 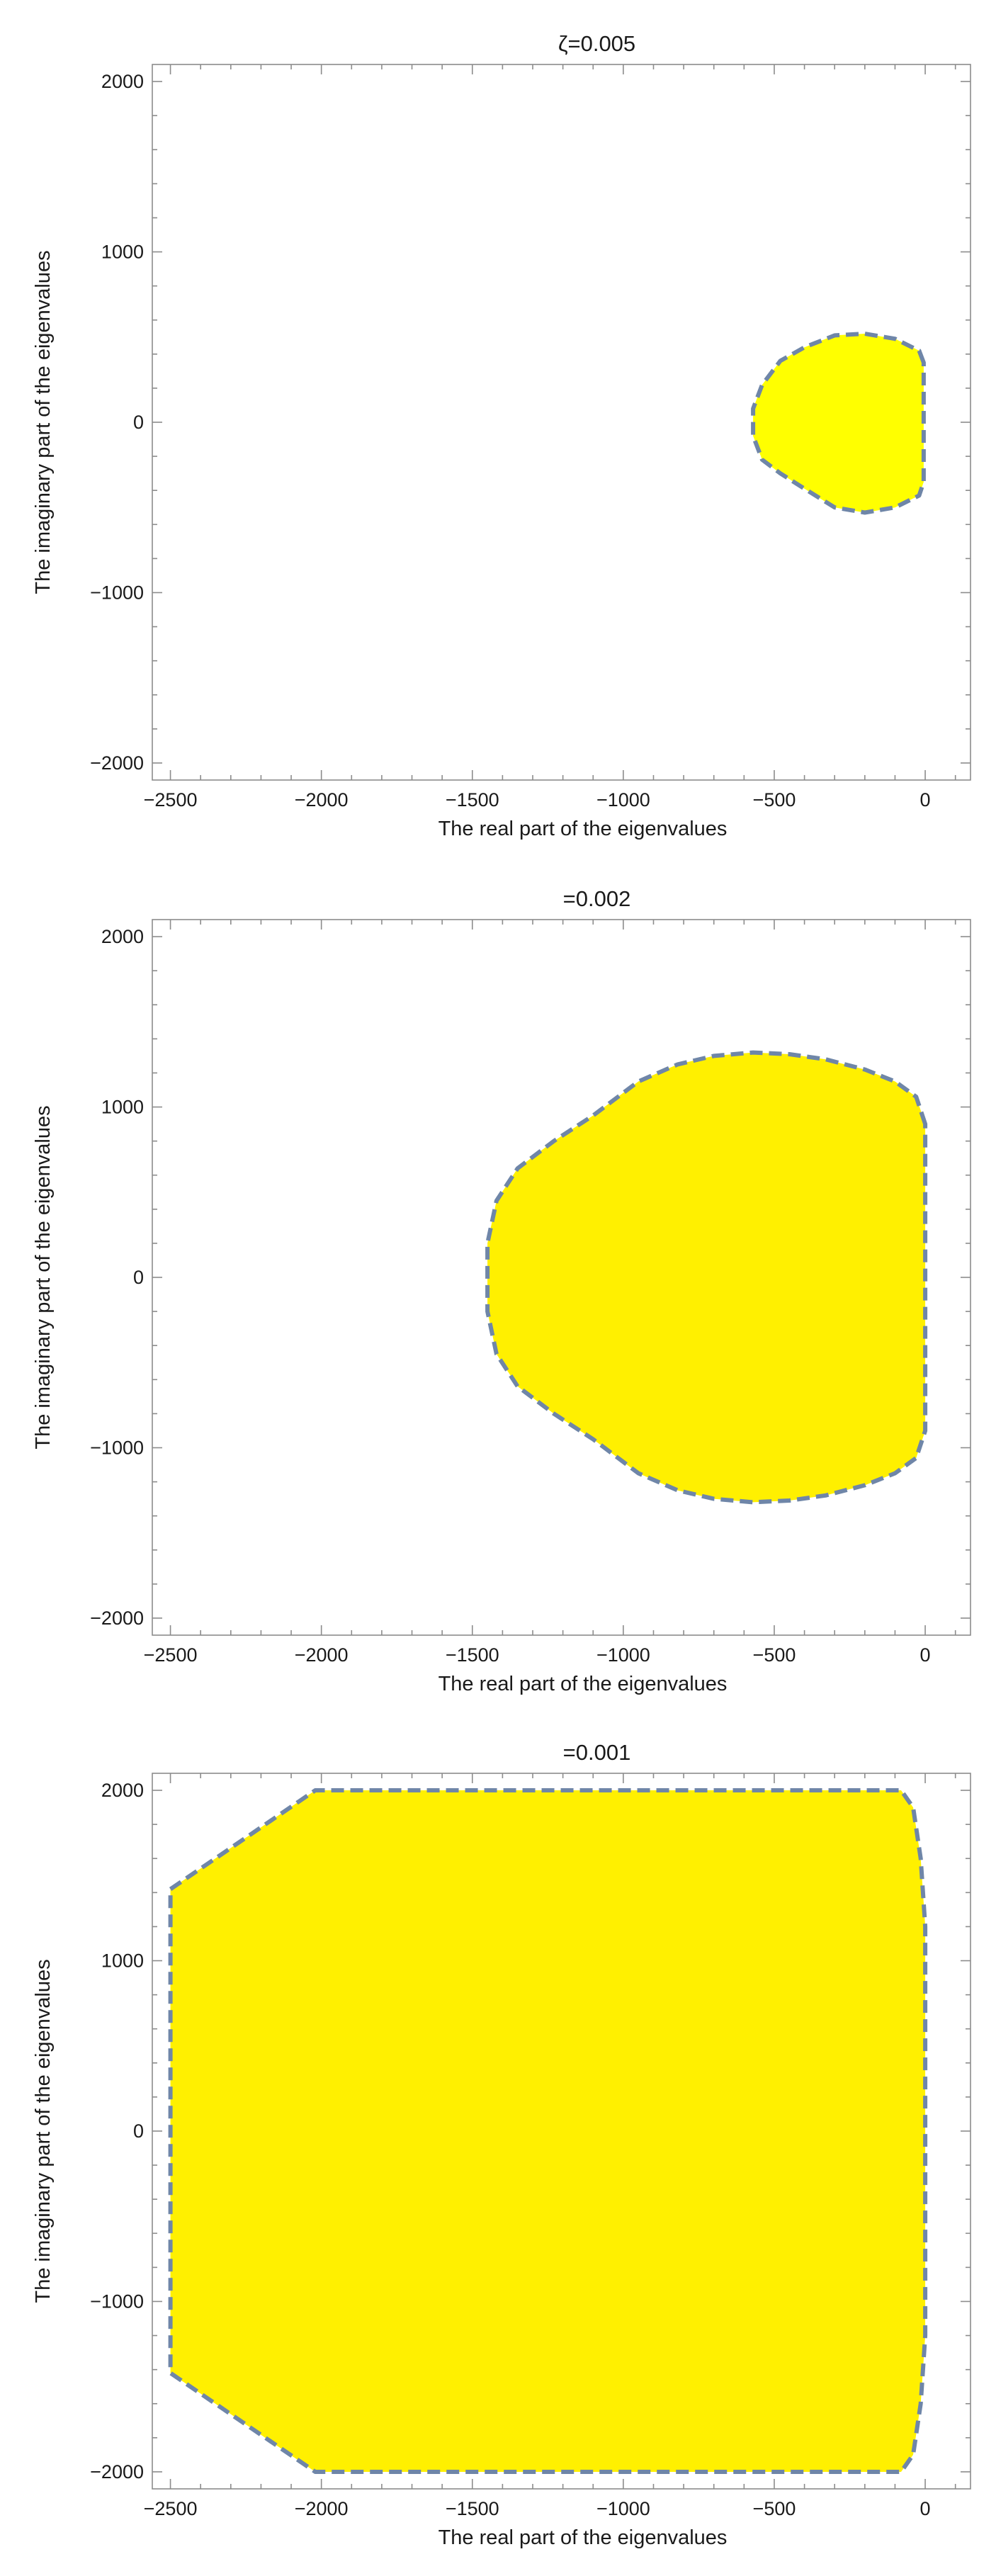 What do you see at coordinates (597, 1752) in the screenshot?
I see `chart-title: =0.001` at bounding box center [597, 1752].